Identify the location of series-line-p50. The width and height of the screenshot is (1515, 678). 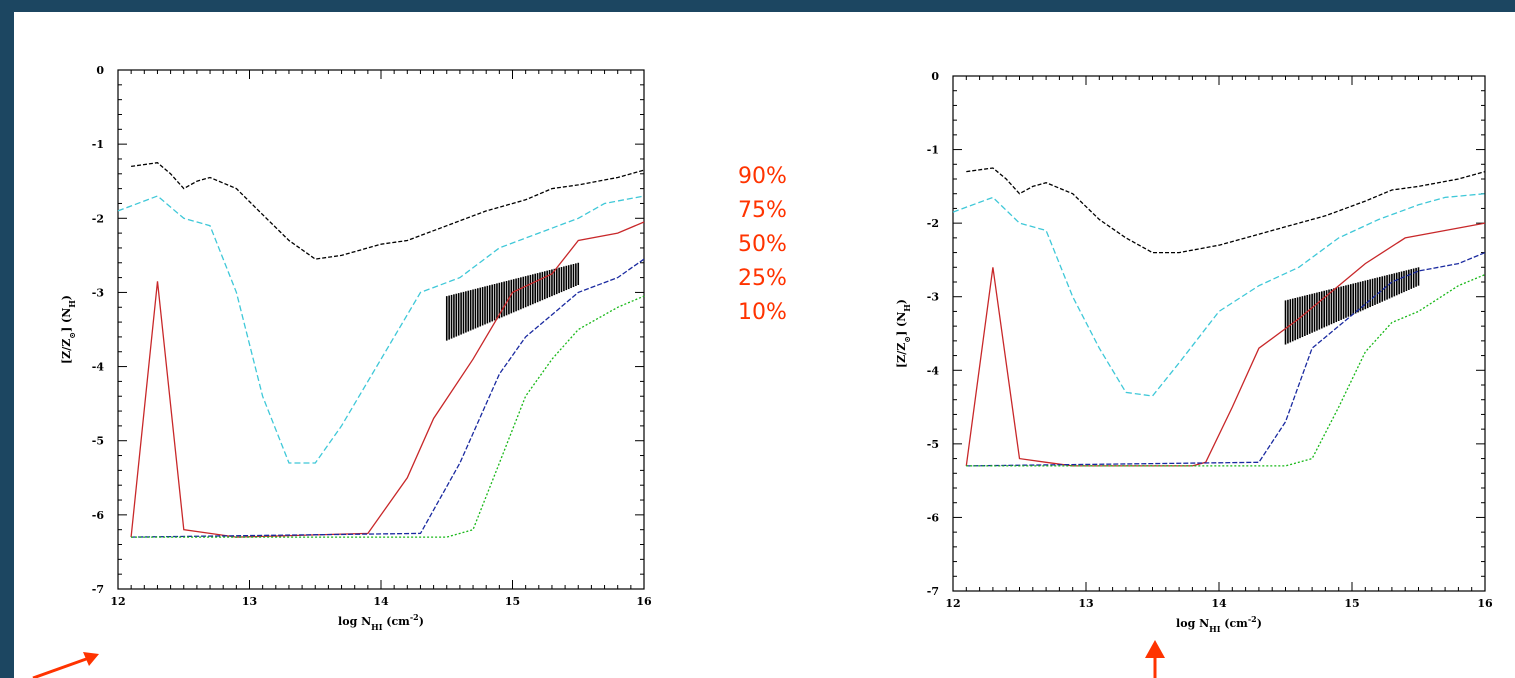
(1225, 344).